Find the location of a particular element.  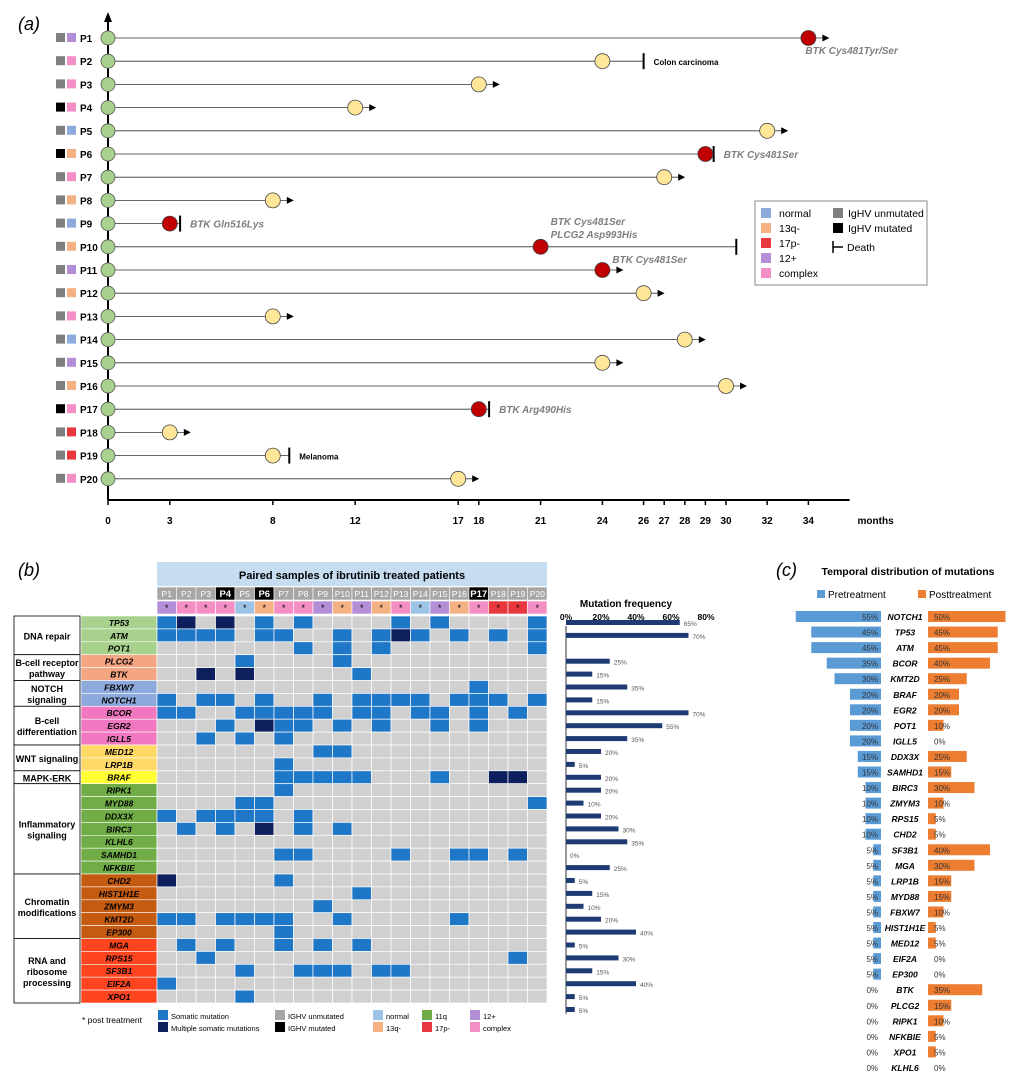

b-freq-value: 5% is located at coordinates (584, 998).